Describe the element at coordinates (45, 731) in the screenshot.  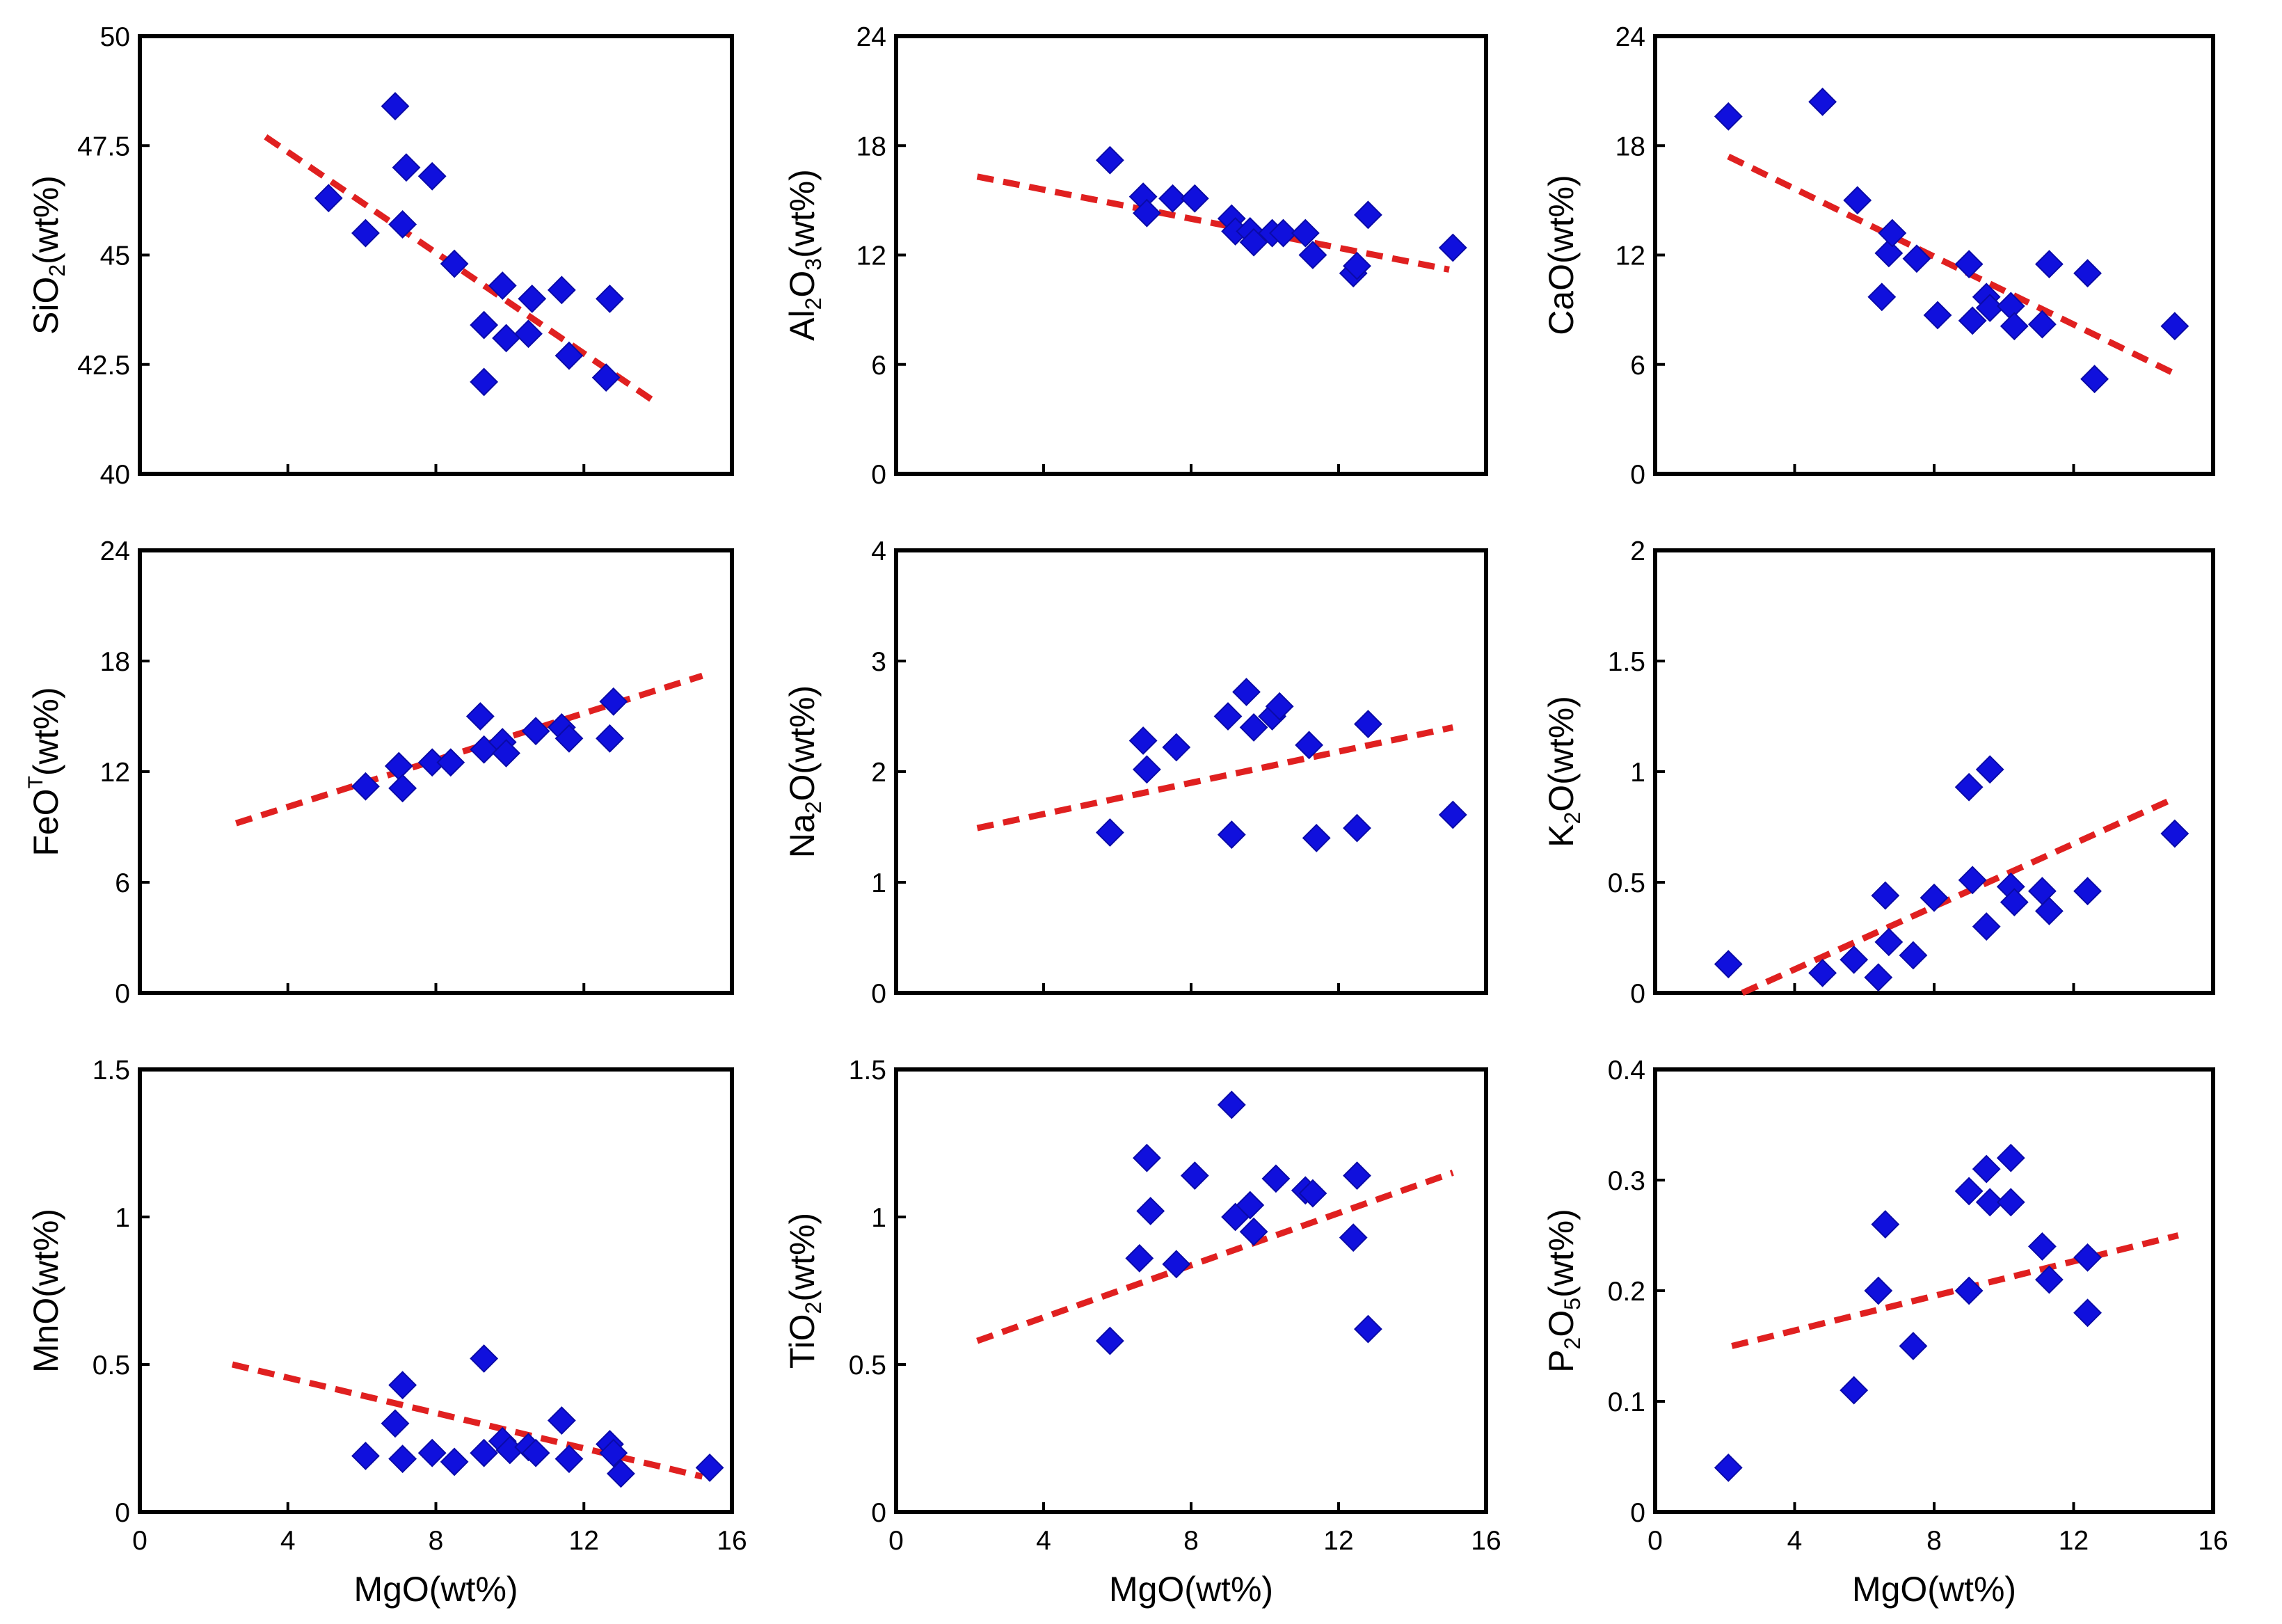
I see `y-axis-title-part: (wt%)` at that location.